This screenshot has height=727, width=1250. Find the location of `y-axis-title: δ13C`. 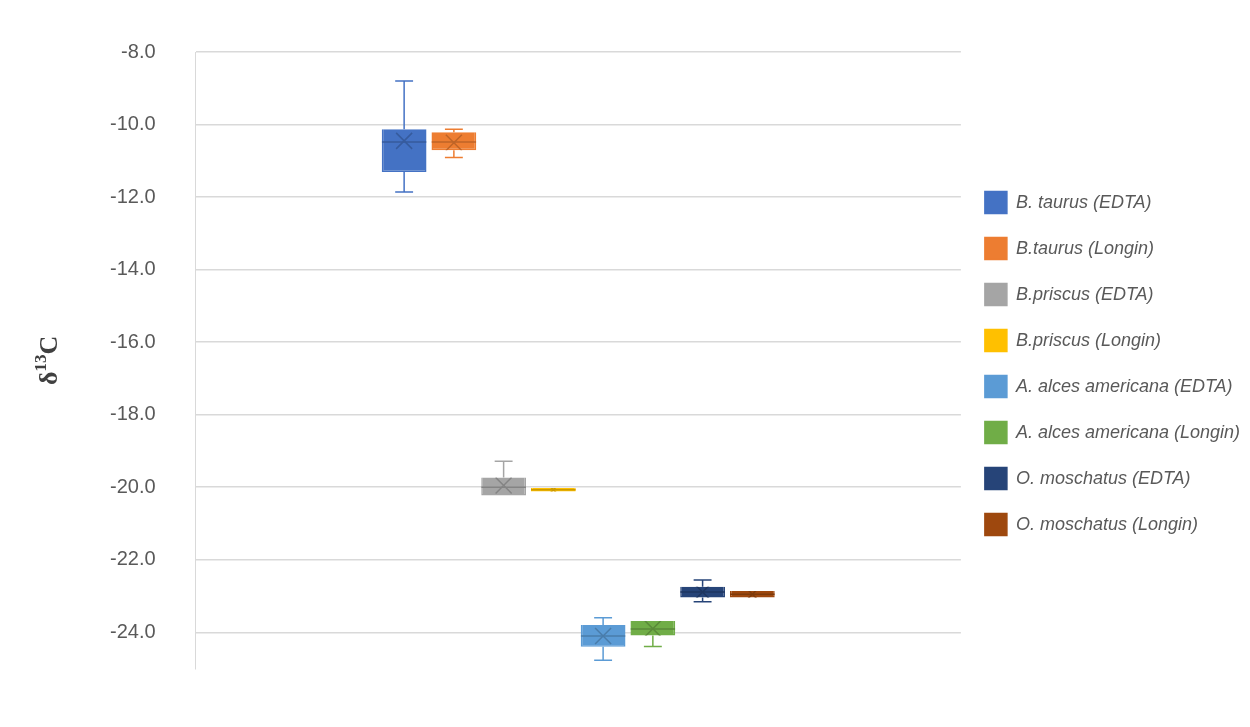

y-axis-title: δ13C is located at coordinates (47, 360).